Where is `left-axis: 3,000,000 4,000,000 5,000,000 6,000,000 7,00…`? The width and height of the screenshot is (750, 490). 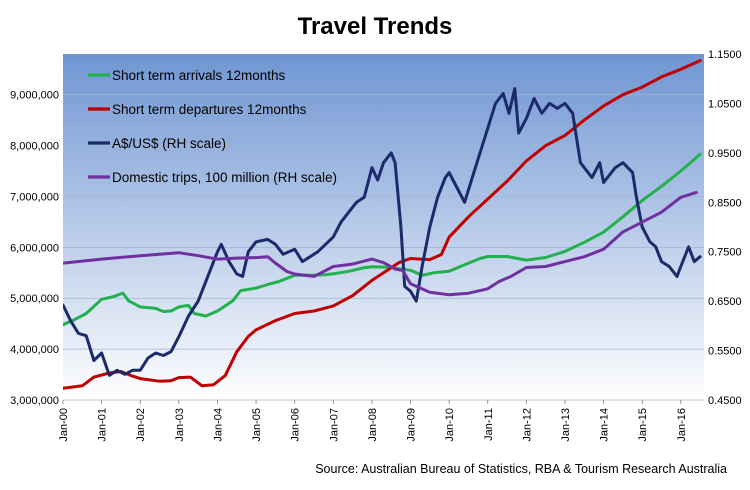
left-axis: 3,000,000 4,000,000 5,000,000 6,000,000 7,00… is located at coordinates (34, 248).